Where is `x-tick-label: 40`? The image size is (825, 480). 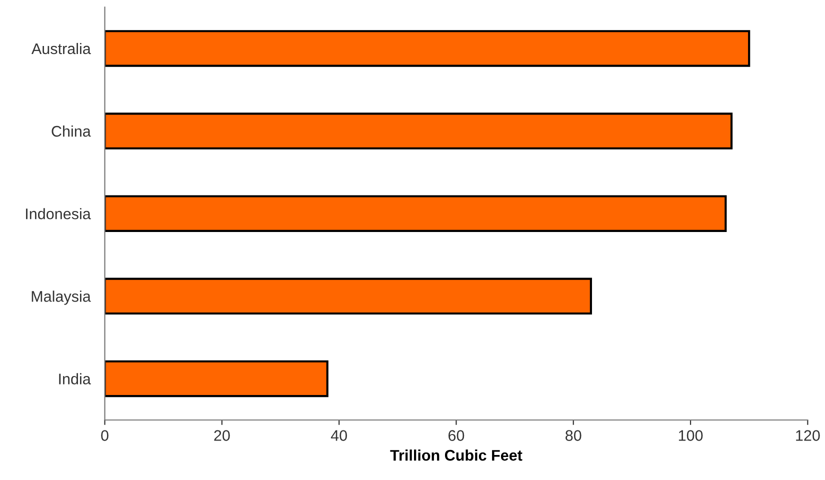 x-tick-label: 40 is located at coordinates (338, 435).